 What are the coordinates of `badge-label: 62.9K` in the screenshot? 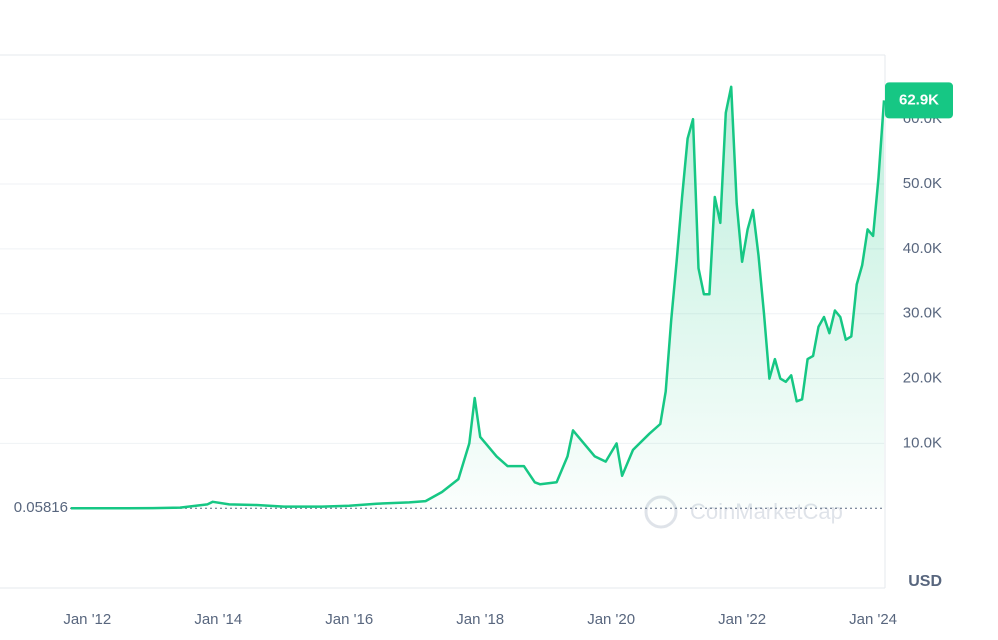 It's located at (919, 99).